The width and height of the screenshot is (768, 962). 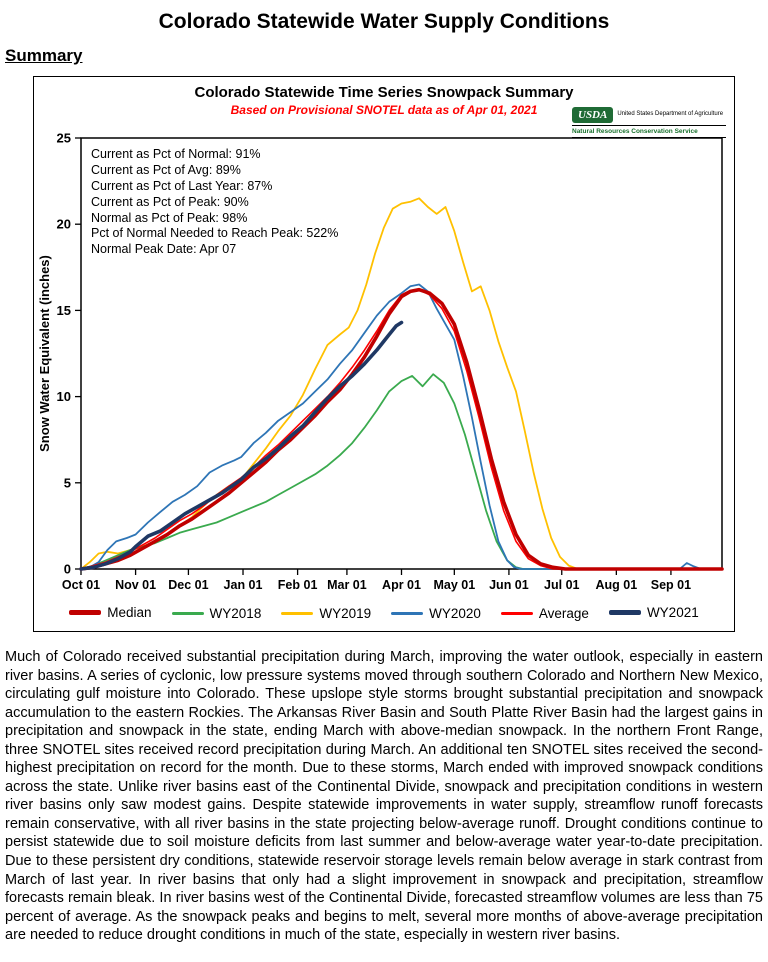 I want to click on legend-label: WY2019, so click(x=345, y=613).